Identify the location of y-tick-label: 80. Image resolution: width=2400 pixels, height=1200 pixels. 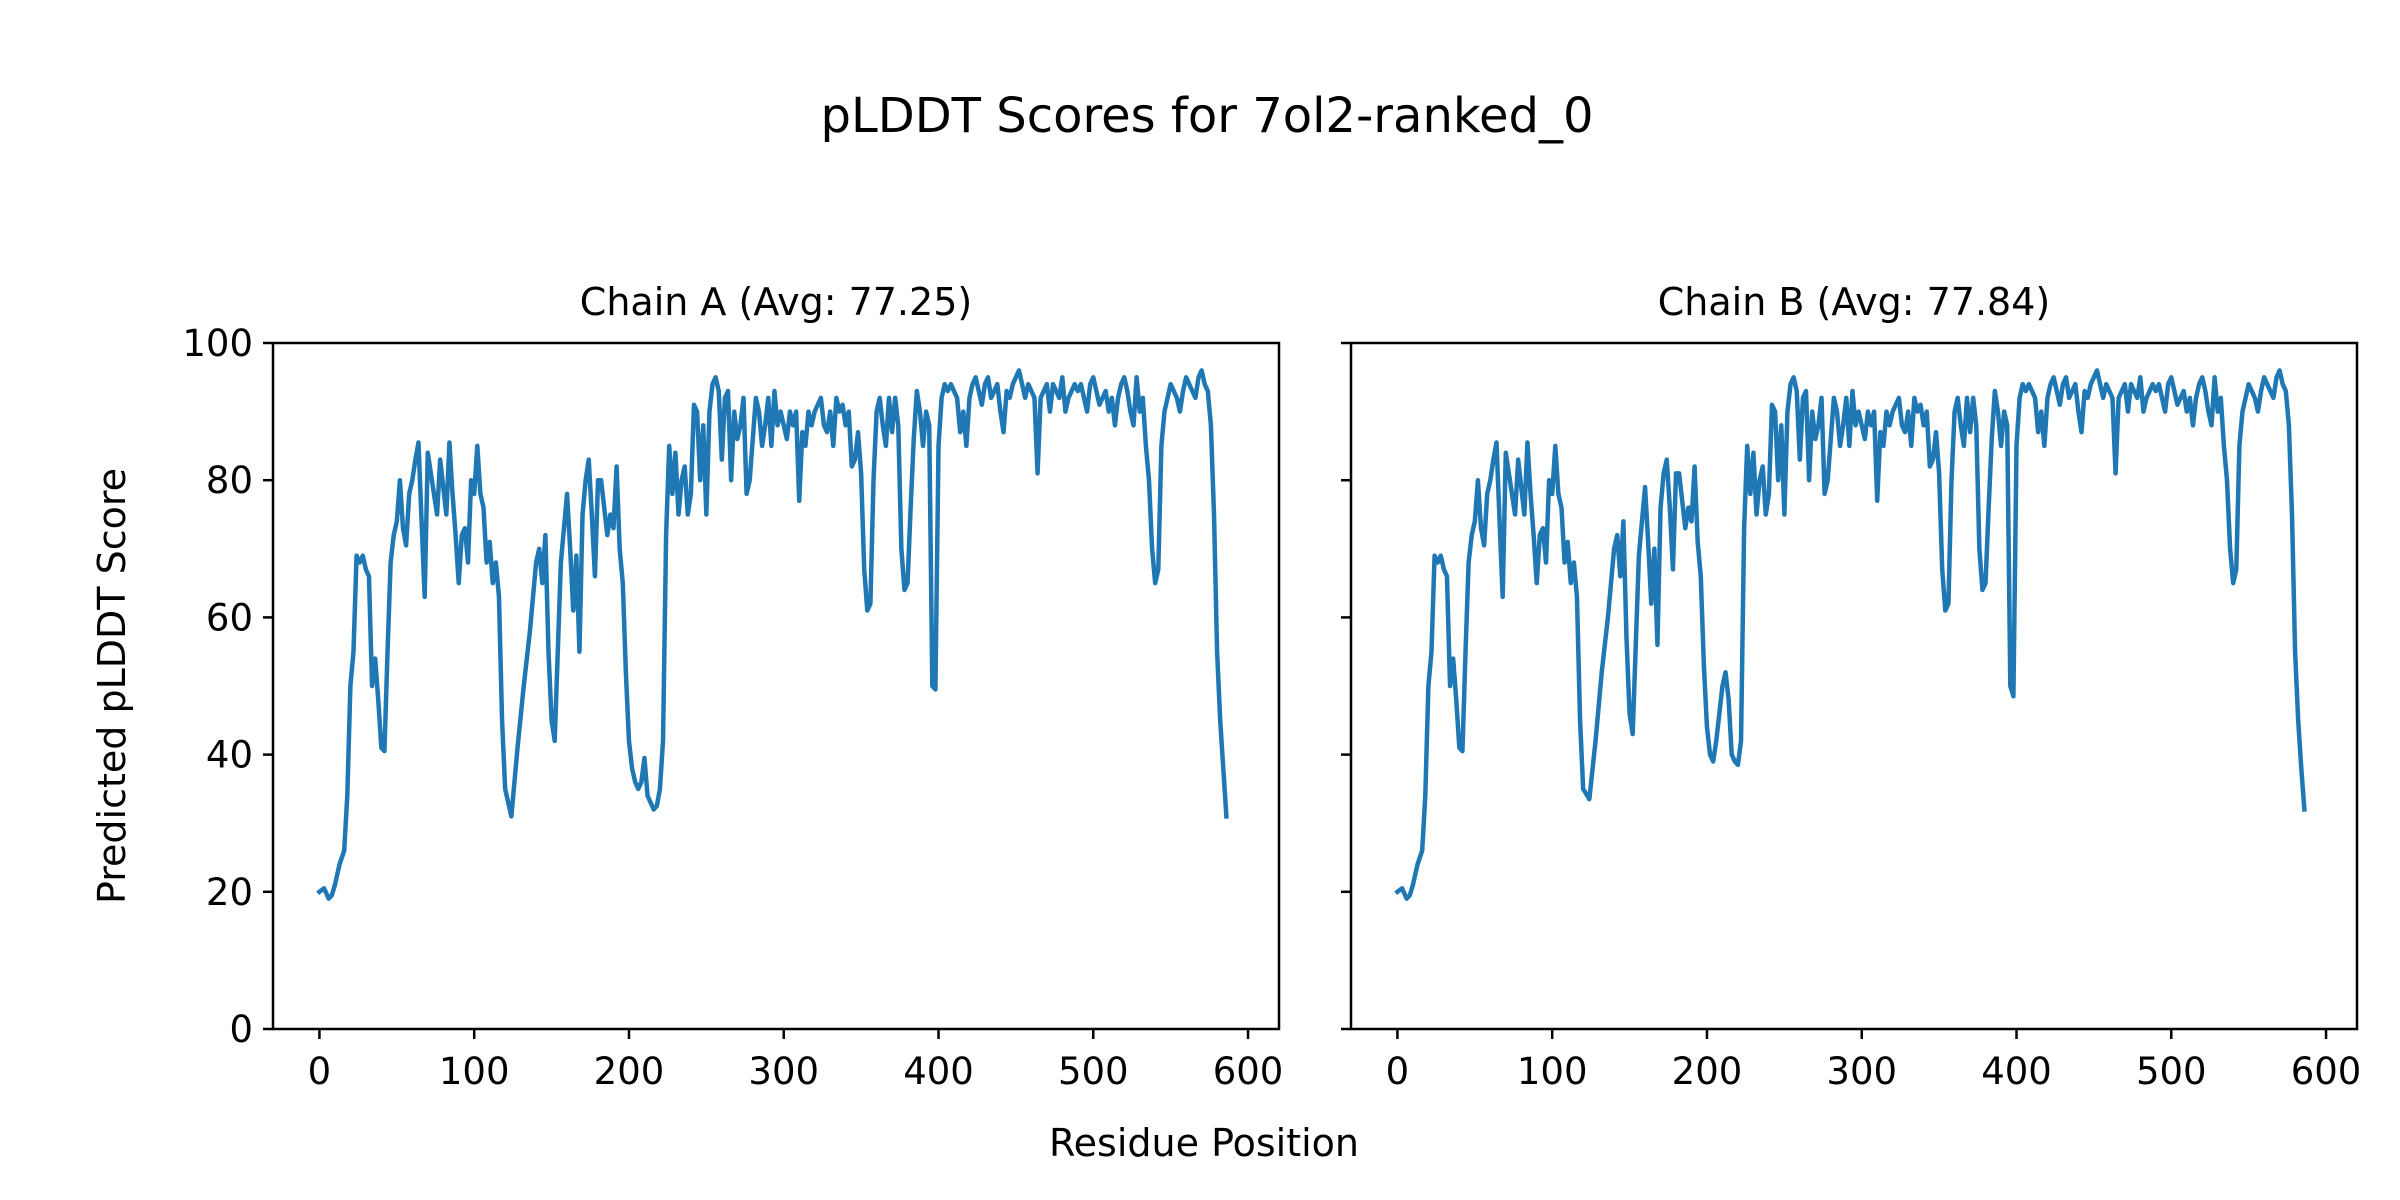
(229, 480).